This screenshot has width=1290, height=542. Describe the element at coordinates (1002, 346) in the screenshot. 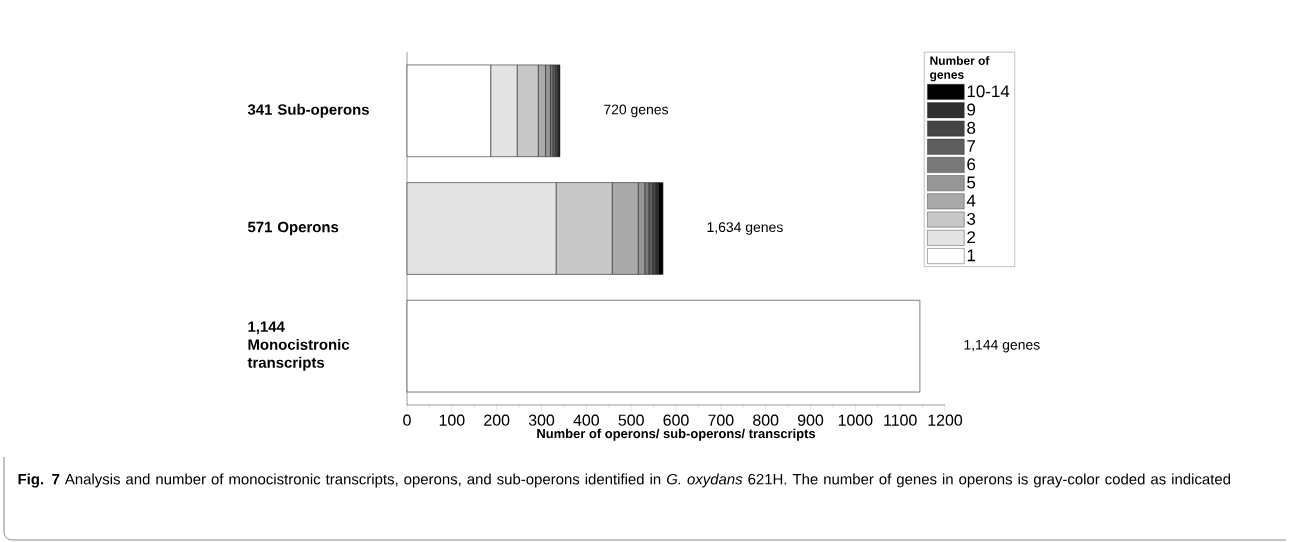

I see `text: 1,144 genes` at that location.